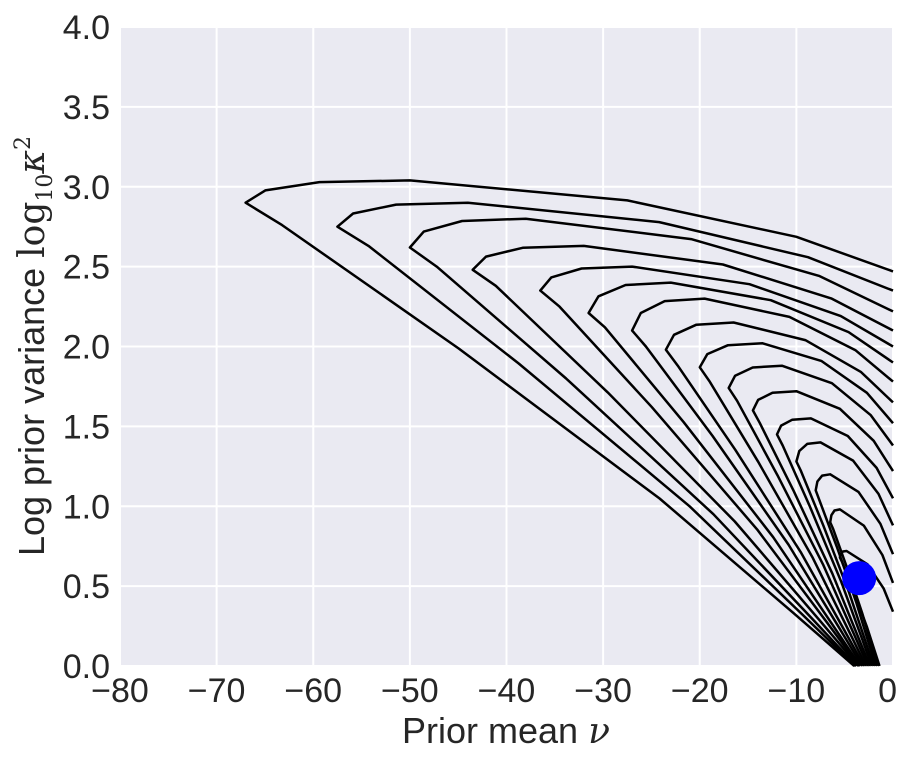  What do you see at coordinates (859, 578) in the screenshot?
I see `optimum-marker` at bounding box center [859, 578].